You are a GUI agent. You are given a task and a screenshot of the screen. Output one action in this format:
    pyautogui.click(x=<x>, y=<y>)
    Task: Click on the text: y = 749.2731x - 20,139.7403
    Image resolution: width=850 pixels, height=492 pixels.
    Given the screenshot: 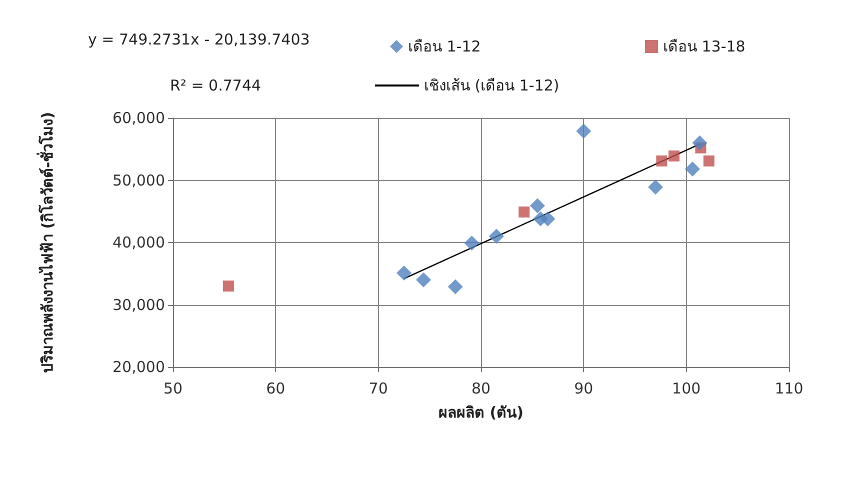 What is the action you would take?
    pyautogui.click(x=199, y=39)
    